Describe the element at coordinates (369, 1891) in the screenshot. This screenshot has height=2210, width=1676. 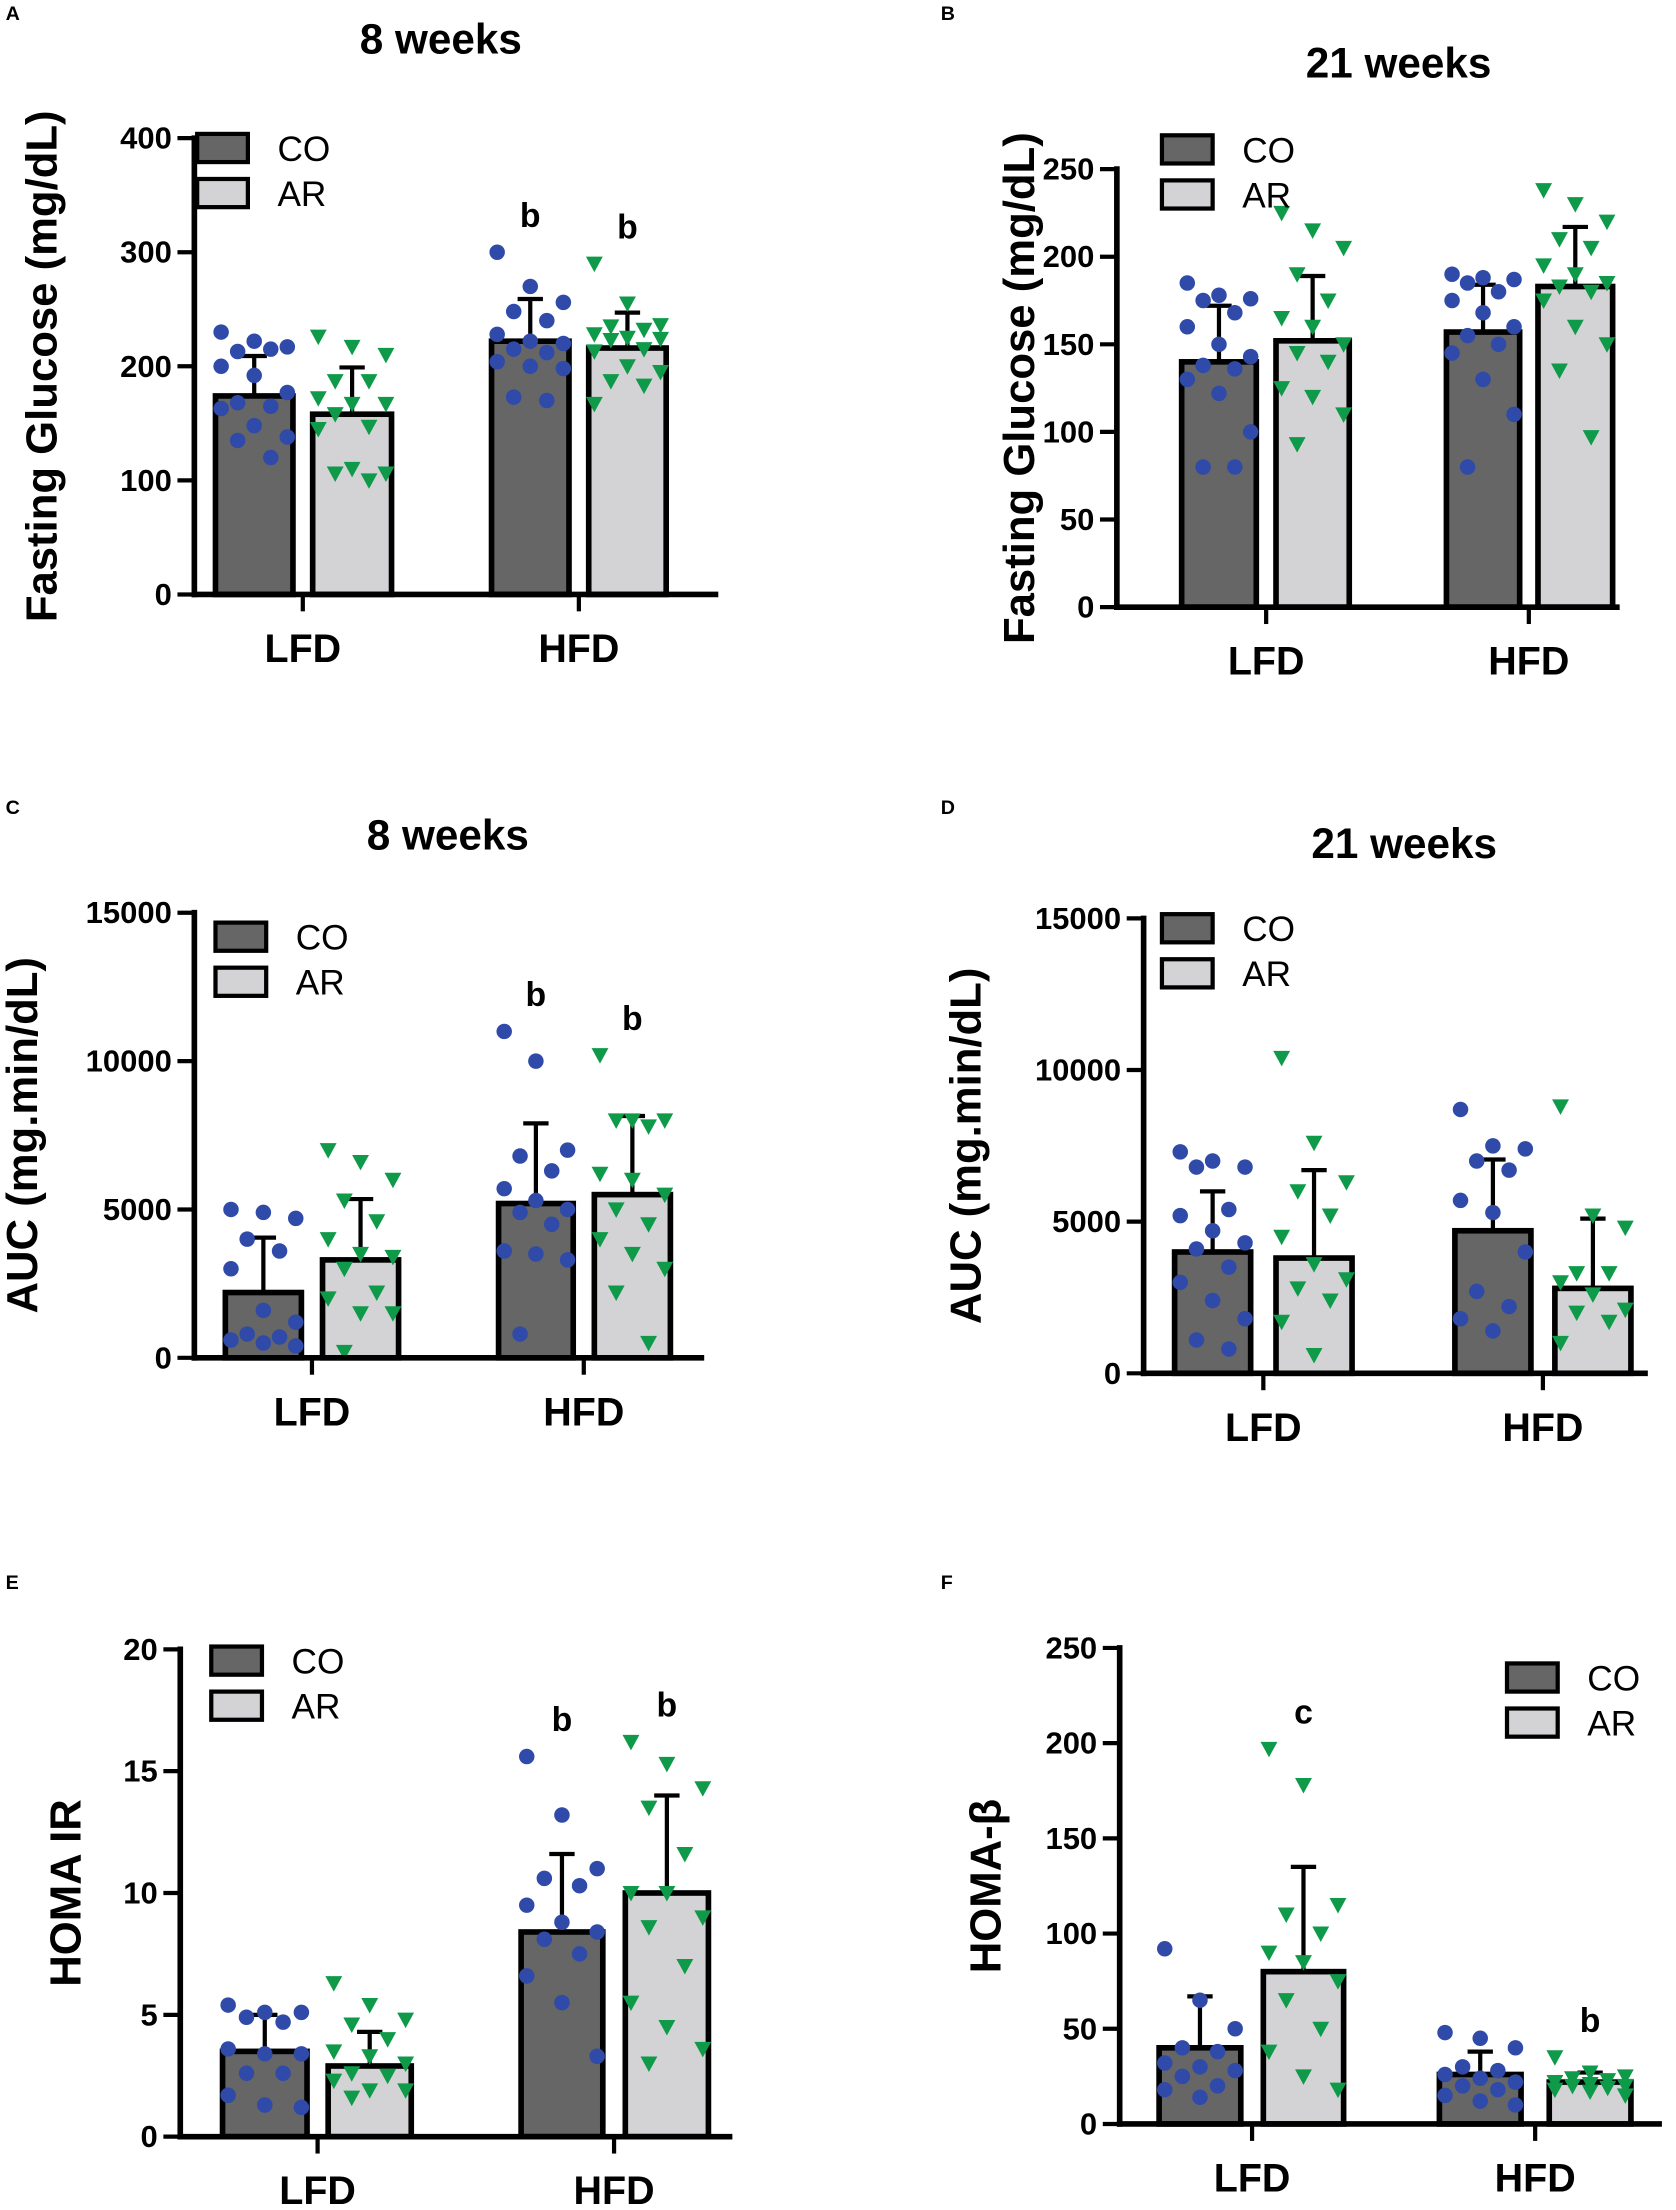
I see `panel-e: E HOMA IR b b 0 5 10 15 20 LFD HFD CO AR` at that location.